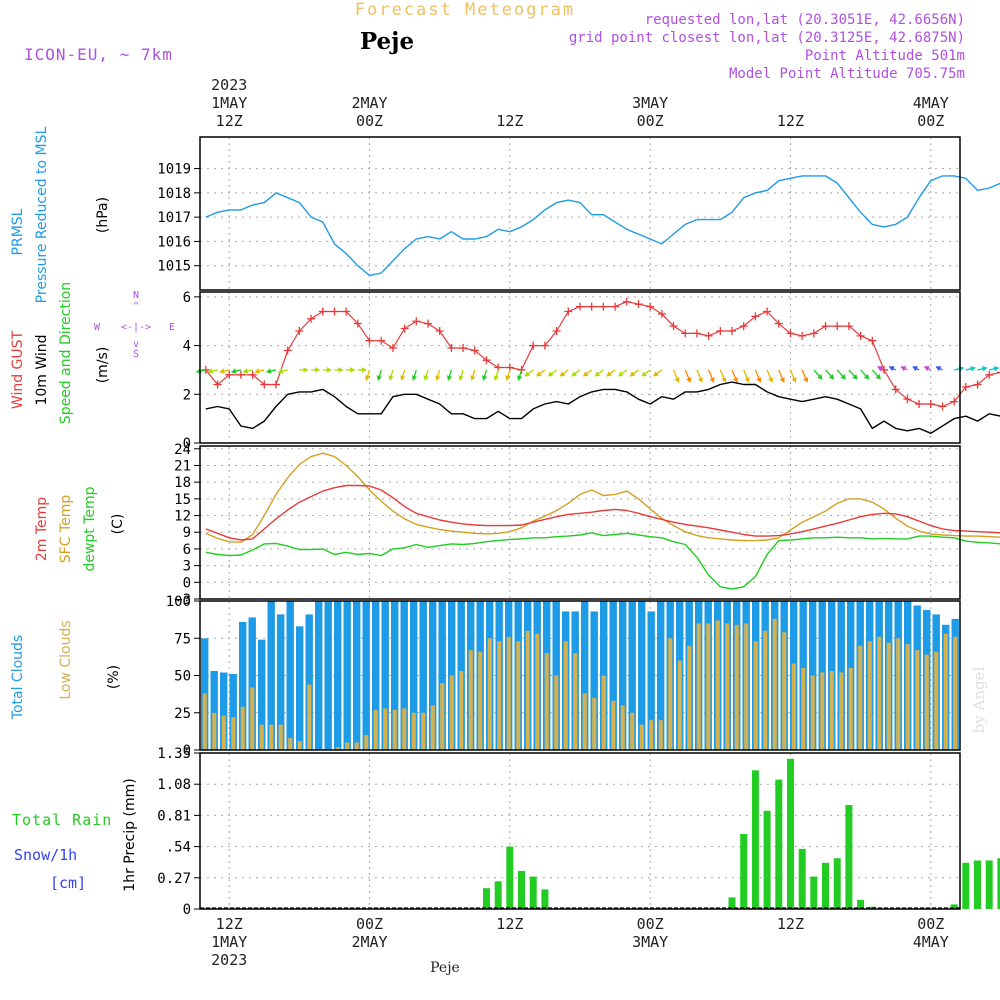  Describe the element at coordinates (174, 267) in the screenshot. I see `y-tick-label: 1015` at that location.